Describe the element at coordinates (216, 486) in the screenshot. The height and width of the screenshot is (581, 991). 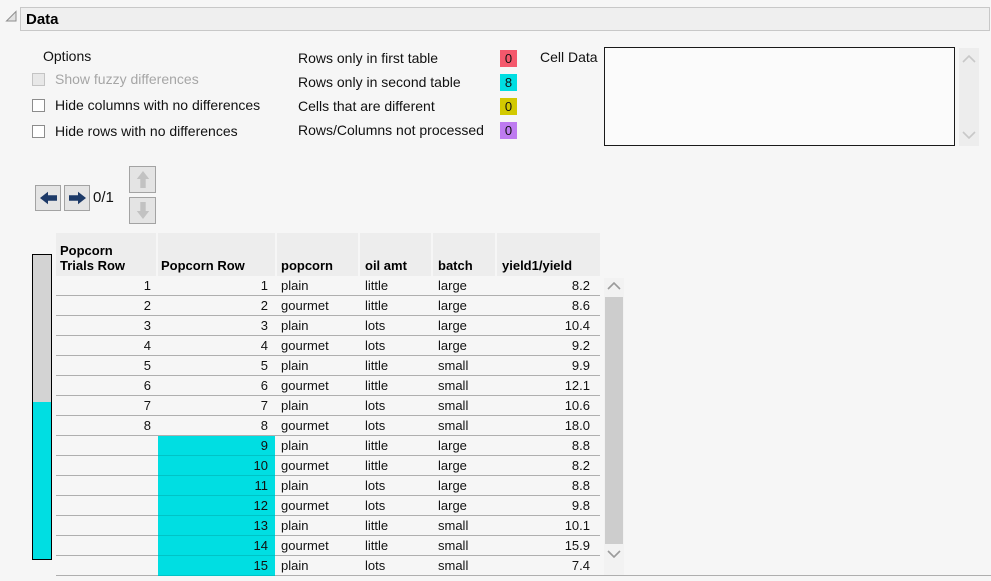
I see `table-cell: 11` at that location.